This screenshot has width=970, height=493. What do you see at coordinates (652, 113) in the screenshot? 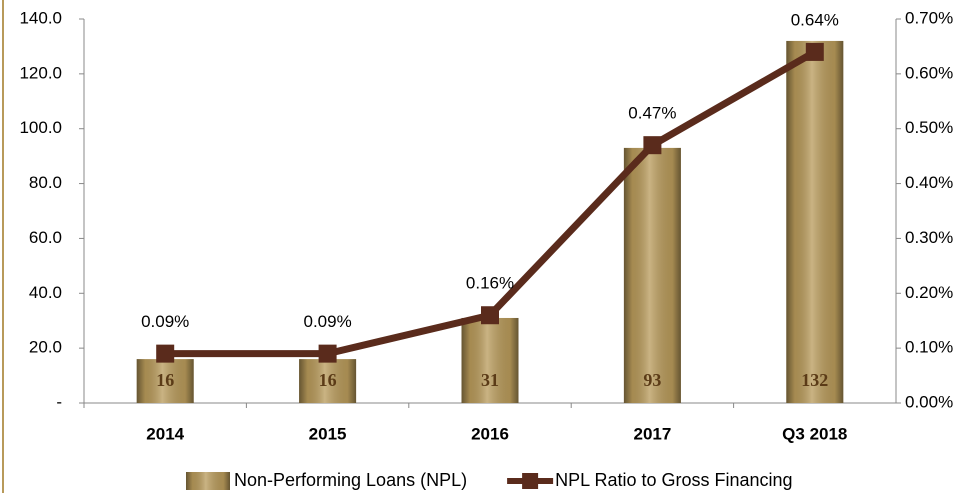
I see `line-value-label: 0.47%` at bounding box center [652, 113].